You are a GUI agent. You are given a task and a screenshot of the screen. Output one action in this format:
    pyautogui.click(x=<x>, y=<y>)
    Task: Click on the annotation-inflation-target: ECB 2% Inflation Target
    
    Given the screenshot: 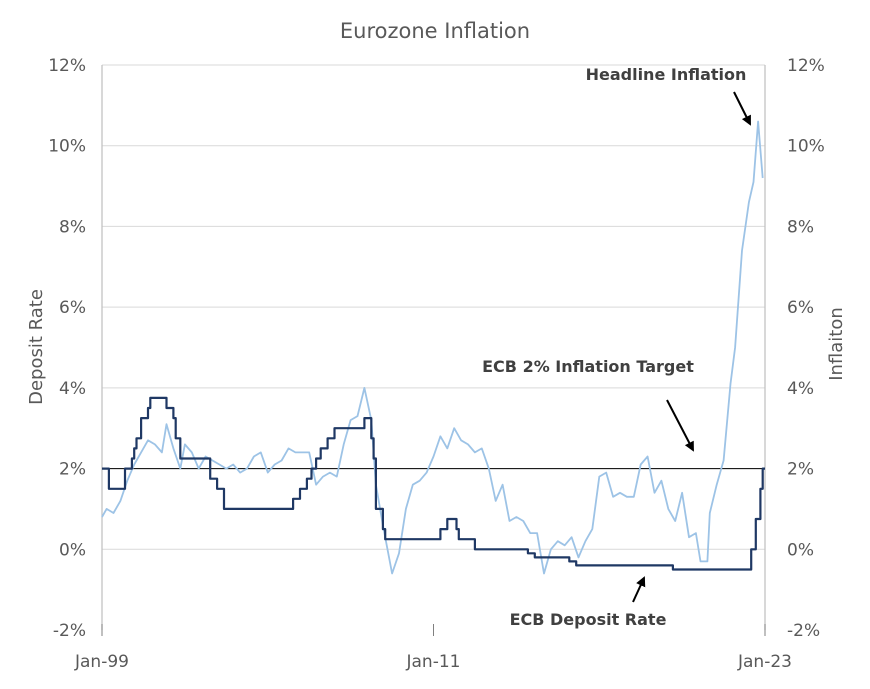 What is the action you would take?
    pyautogui.click(x=588, y=366)
    